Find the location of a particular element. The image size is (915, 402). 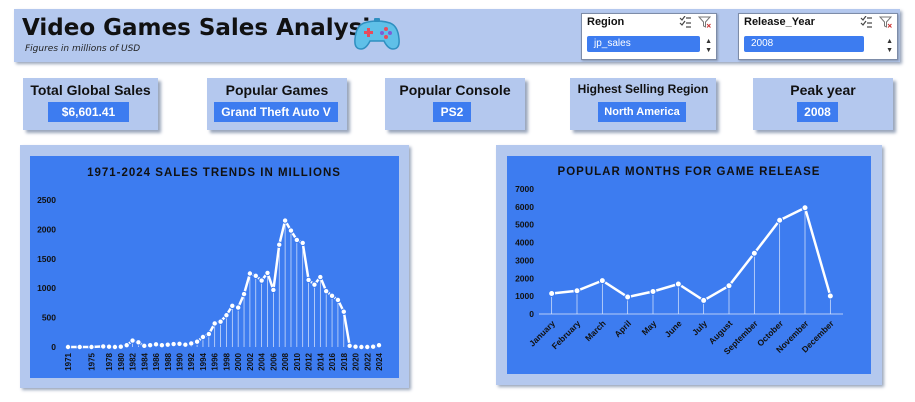

x-tick-label: 2012 is located at coordinates (309, 361).